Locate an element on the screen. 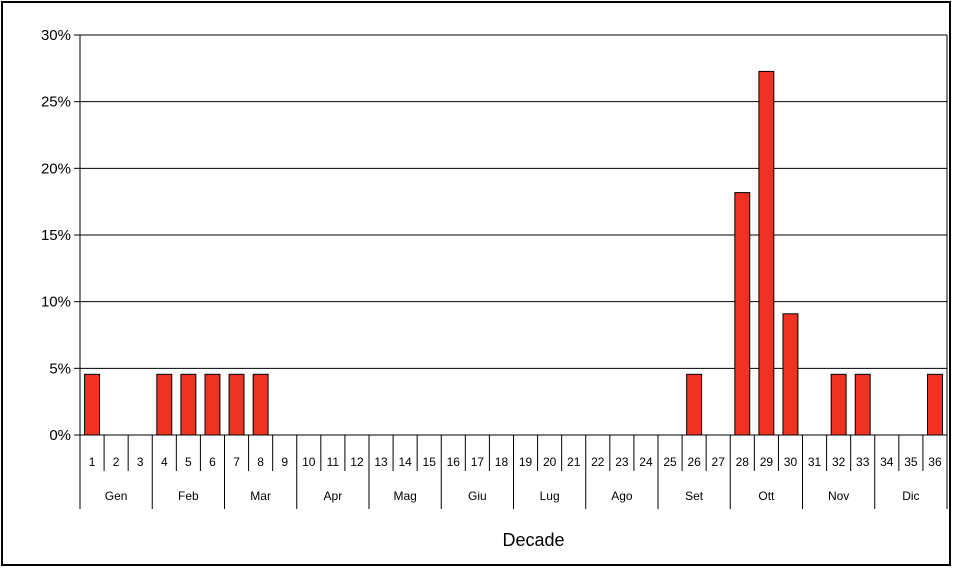 Image resolution: width=956 pixels, height=570 pixels. x-tick-label: 19 is located at coordinates (526, 462).